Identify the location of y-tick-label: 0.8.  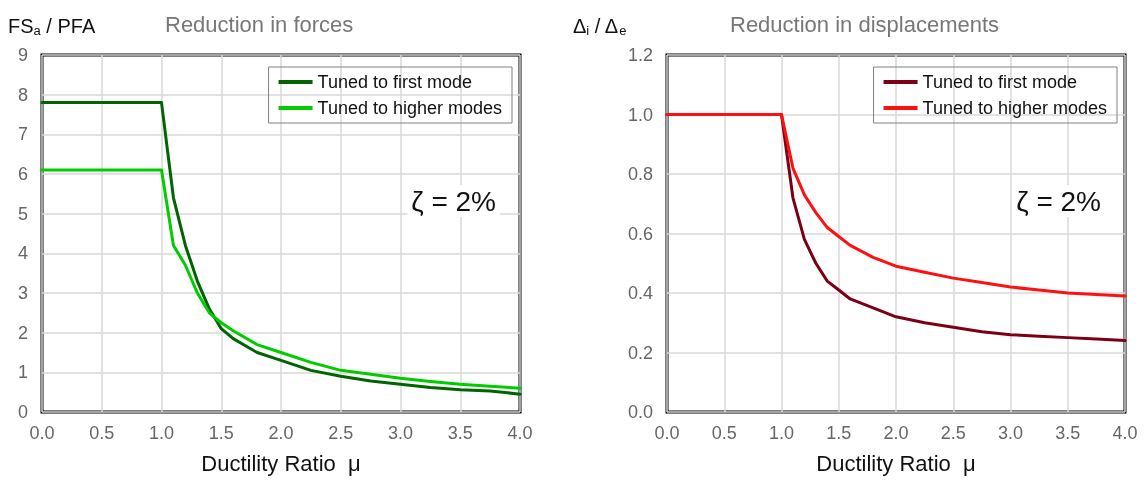
(640, 174).